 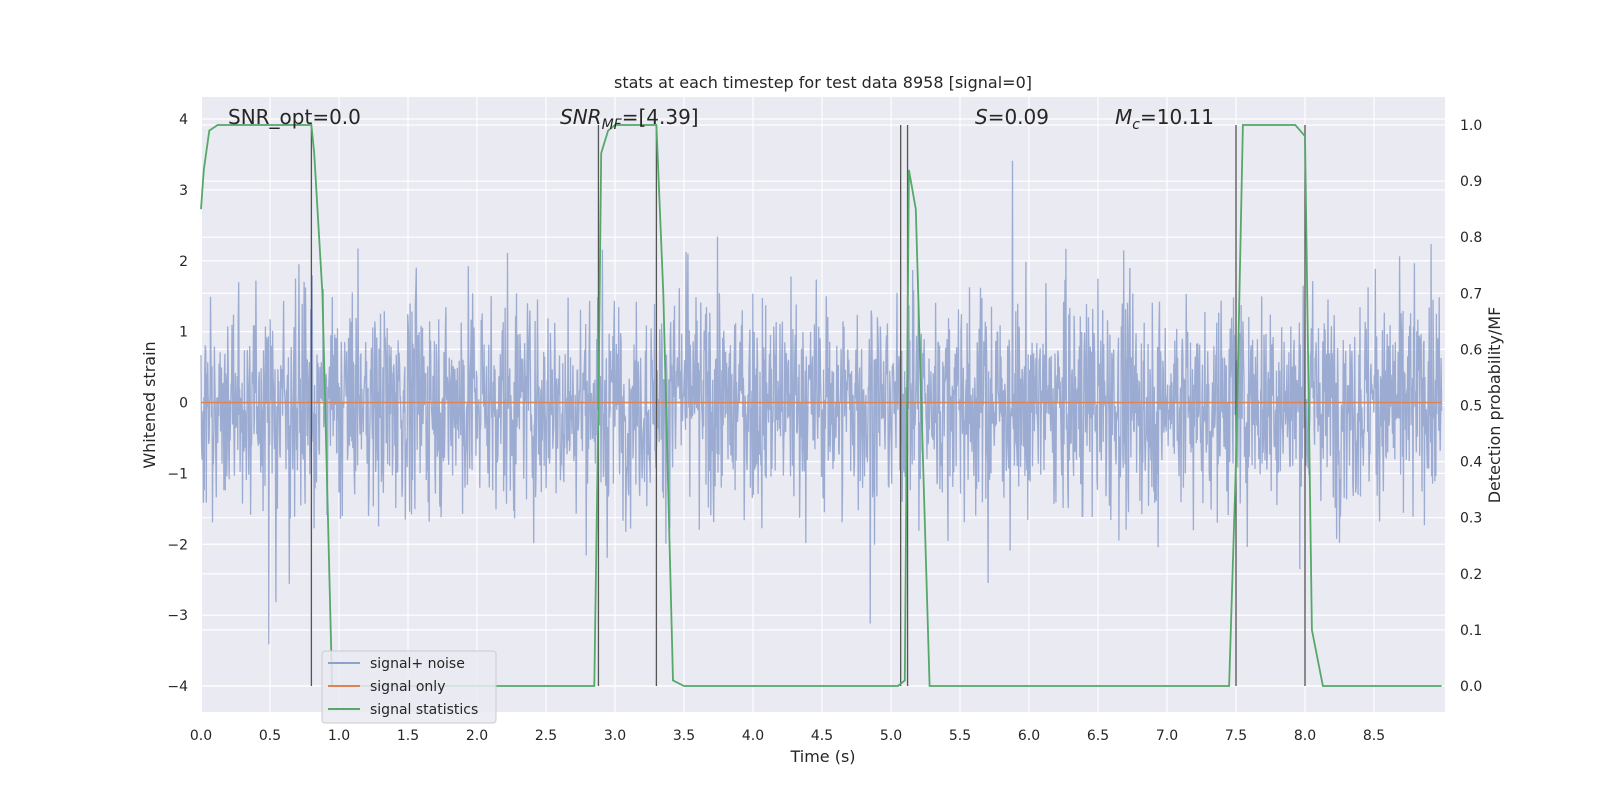 I want to click on x-tick-label: 5.5, so click(x=960, y=736).